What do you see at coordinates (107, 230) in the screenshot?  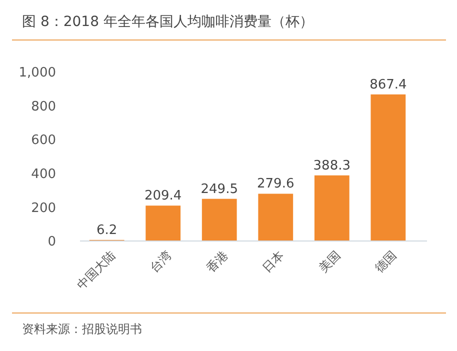 I see `data-label: 6.2` at bounding box center [107, 230].